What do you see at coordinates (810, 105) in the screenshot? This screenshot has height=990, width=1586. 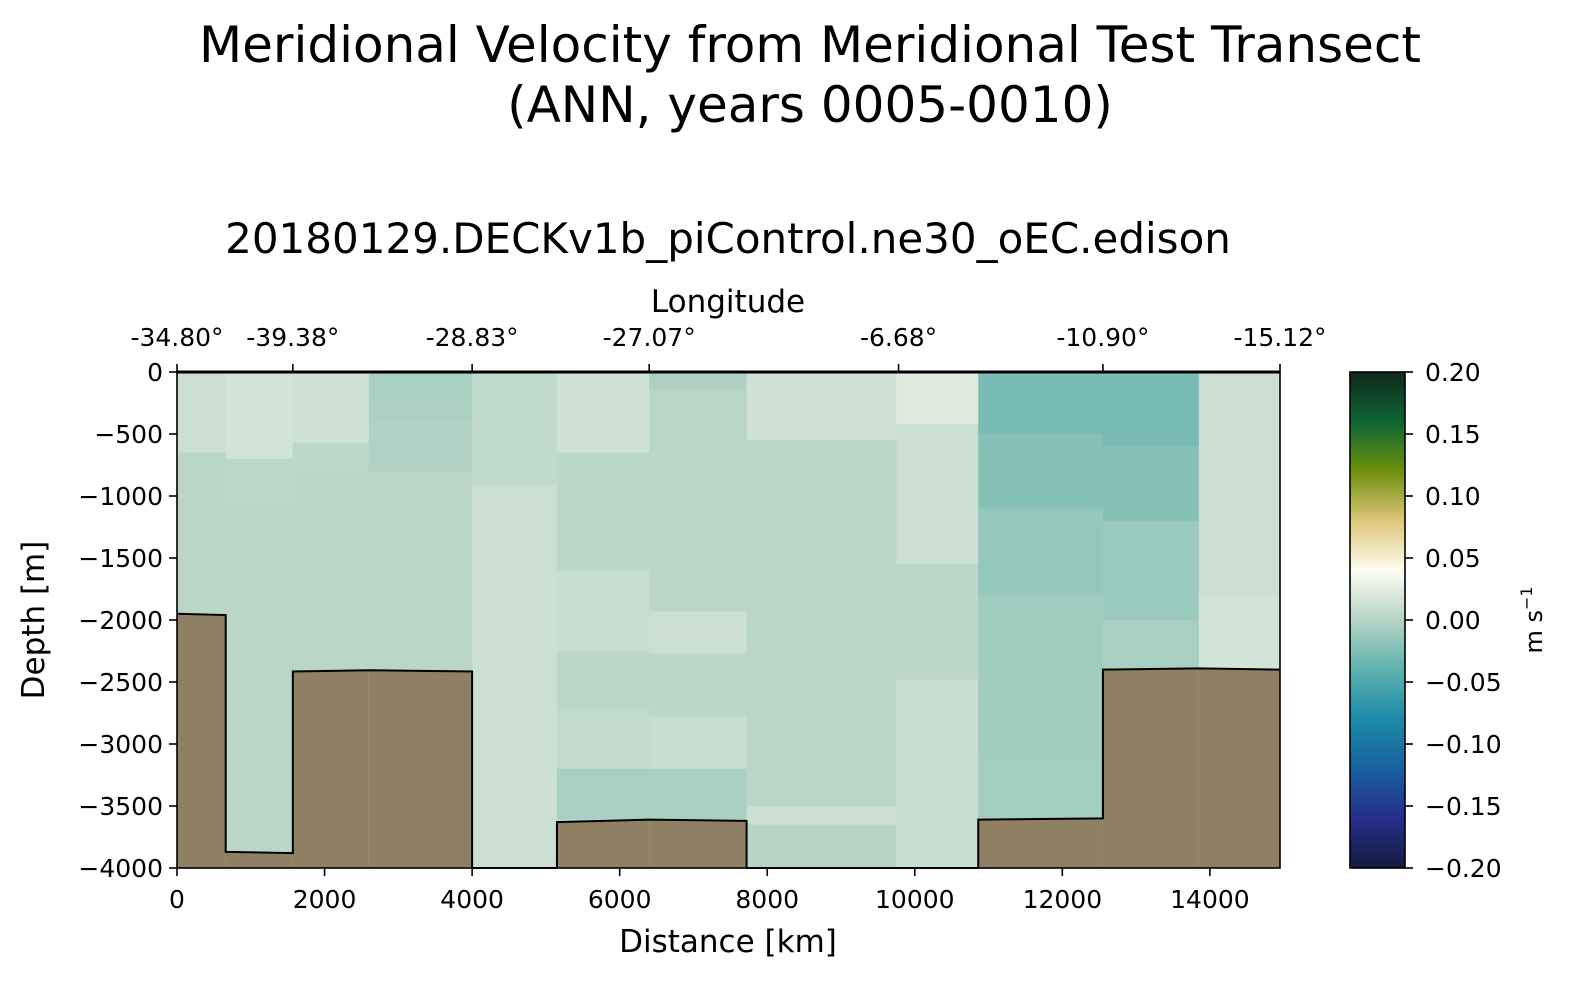 I see `figure-title-line2: (ANN, years 0005-0010)` at bounding box center [810, 105].